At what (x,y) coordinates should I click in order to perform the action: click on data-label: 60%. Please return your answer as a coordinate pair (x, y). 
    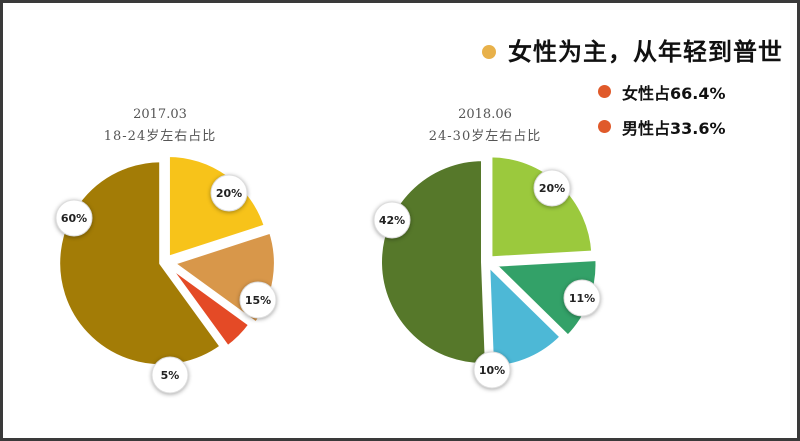
    Looking at the image, I should click on (74, 218).